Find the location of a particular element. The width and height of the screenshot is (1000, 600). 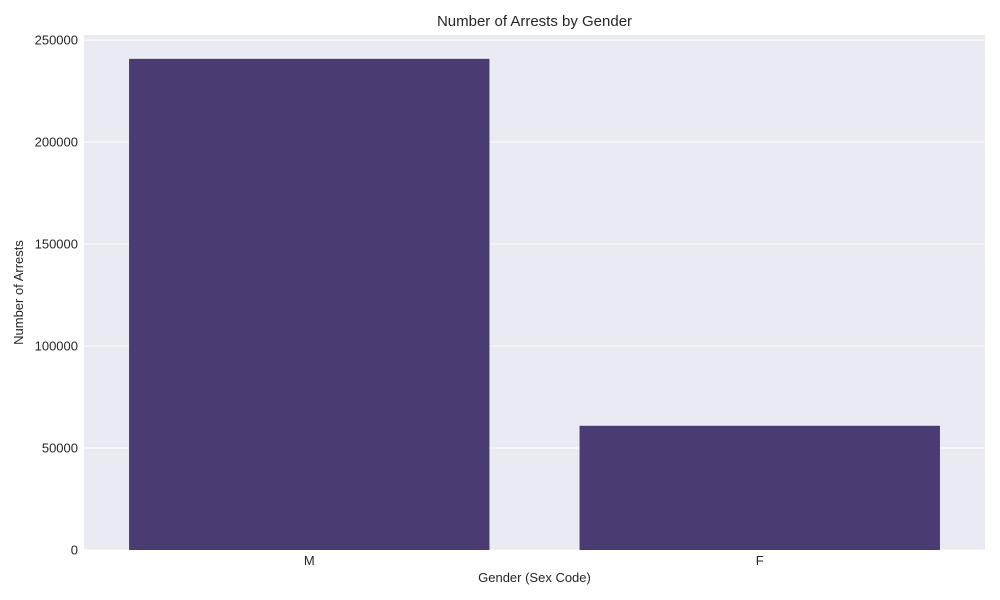

y-tick-label: 250000 is located at coordinates (56, 40).